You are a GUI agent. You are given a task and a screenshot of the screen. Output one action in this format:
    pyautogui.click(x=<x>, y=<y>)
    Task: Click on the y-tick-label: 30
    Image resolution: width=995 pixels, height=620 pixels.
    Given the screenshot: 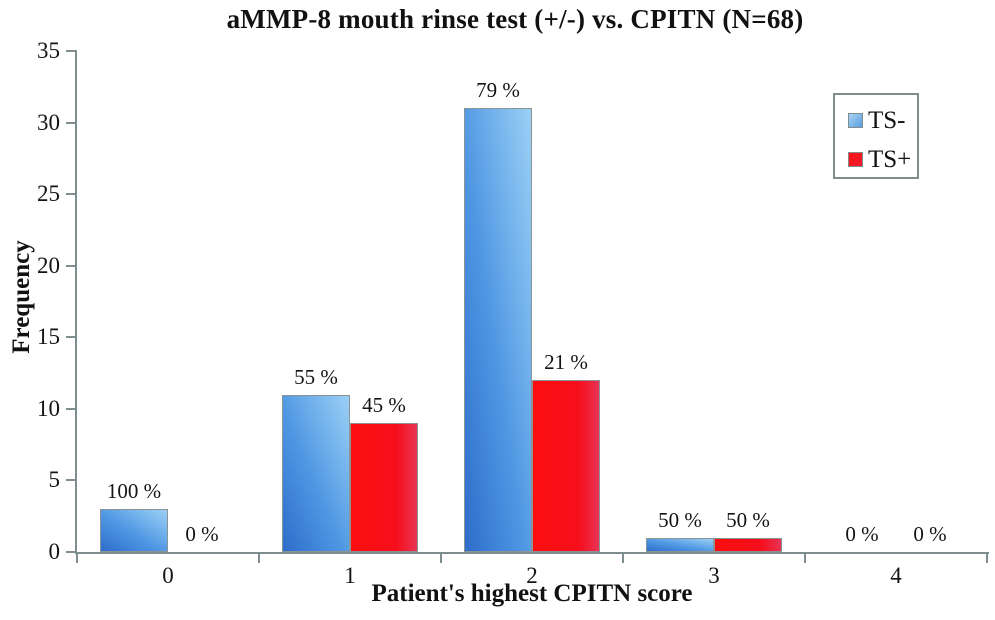 What is the action you would take?
    pyautogui.click(x=48, y=122)
    